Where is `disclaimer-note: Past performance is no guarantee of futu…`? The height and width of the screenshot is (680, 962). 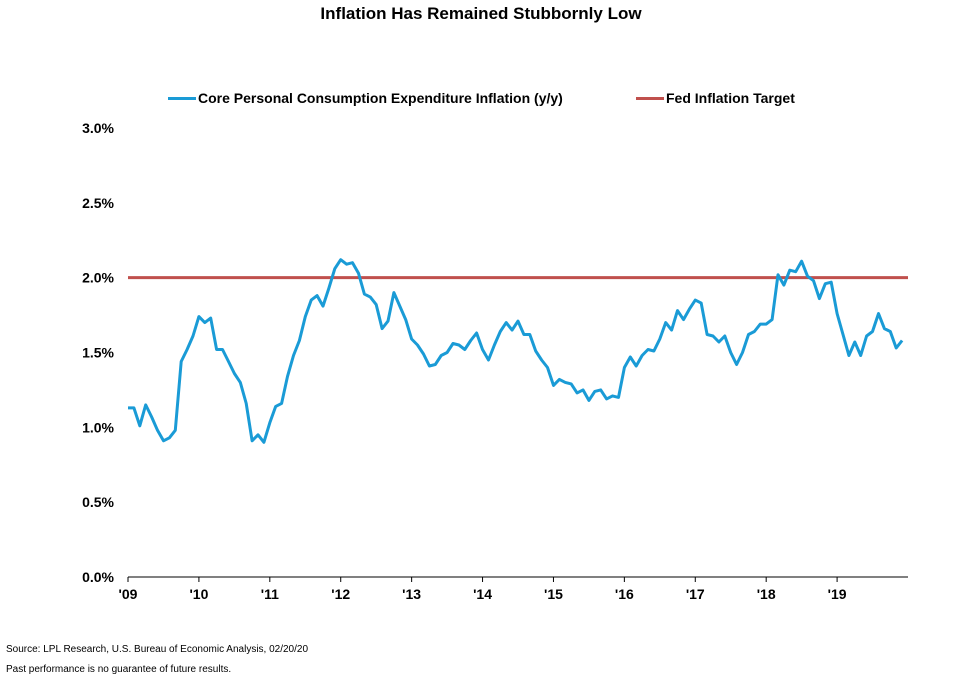
disclaimer-note: Past performance is no guarantee of futu… is located at coordinates (119, 669).